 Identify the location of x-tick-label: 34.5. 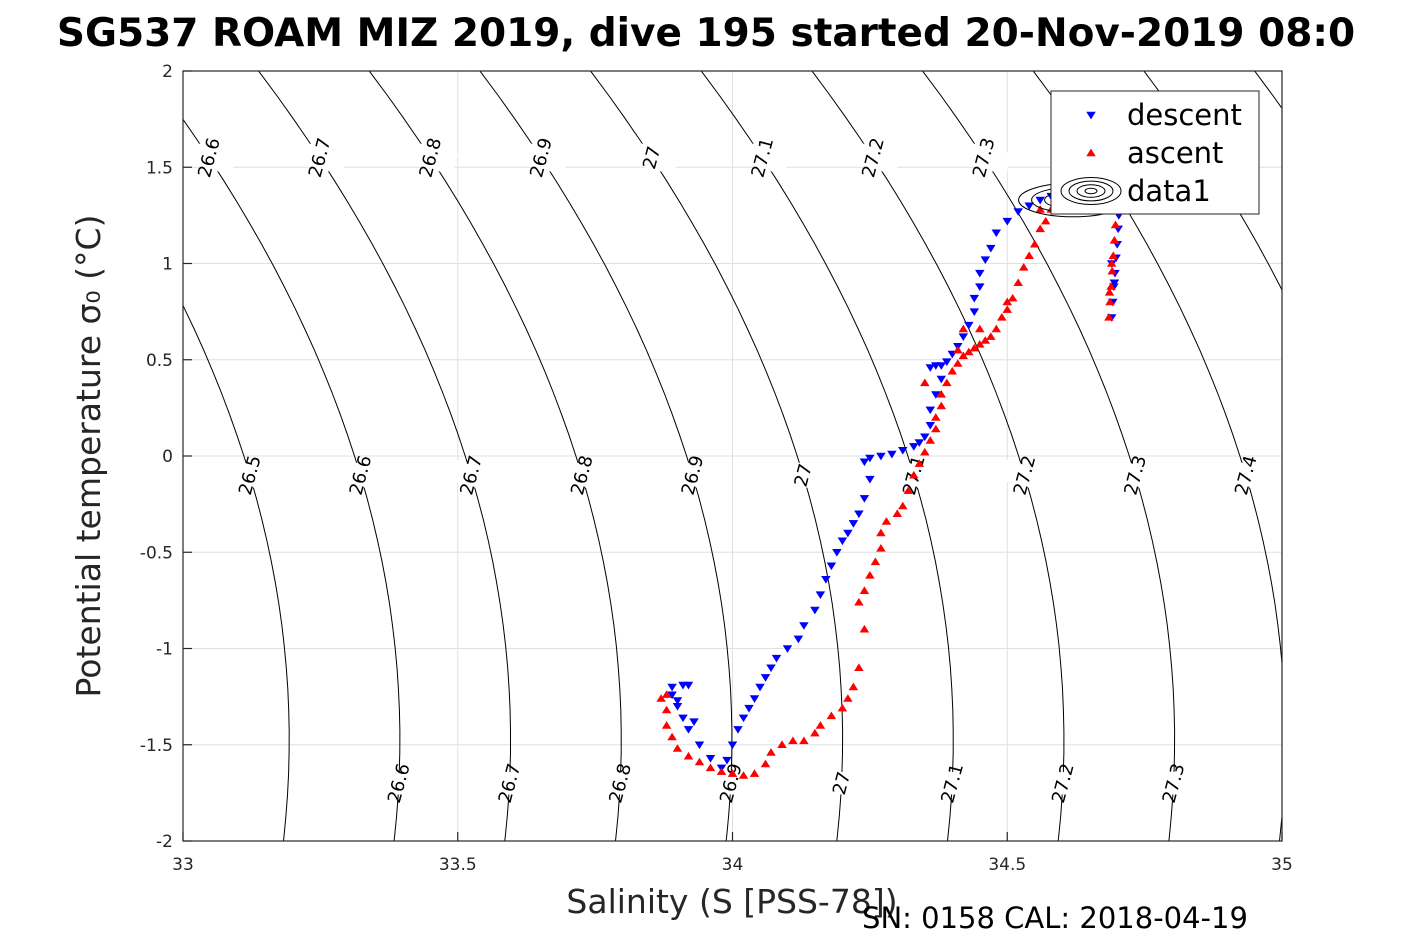
(1007, 865).